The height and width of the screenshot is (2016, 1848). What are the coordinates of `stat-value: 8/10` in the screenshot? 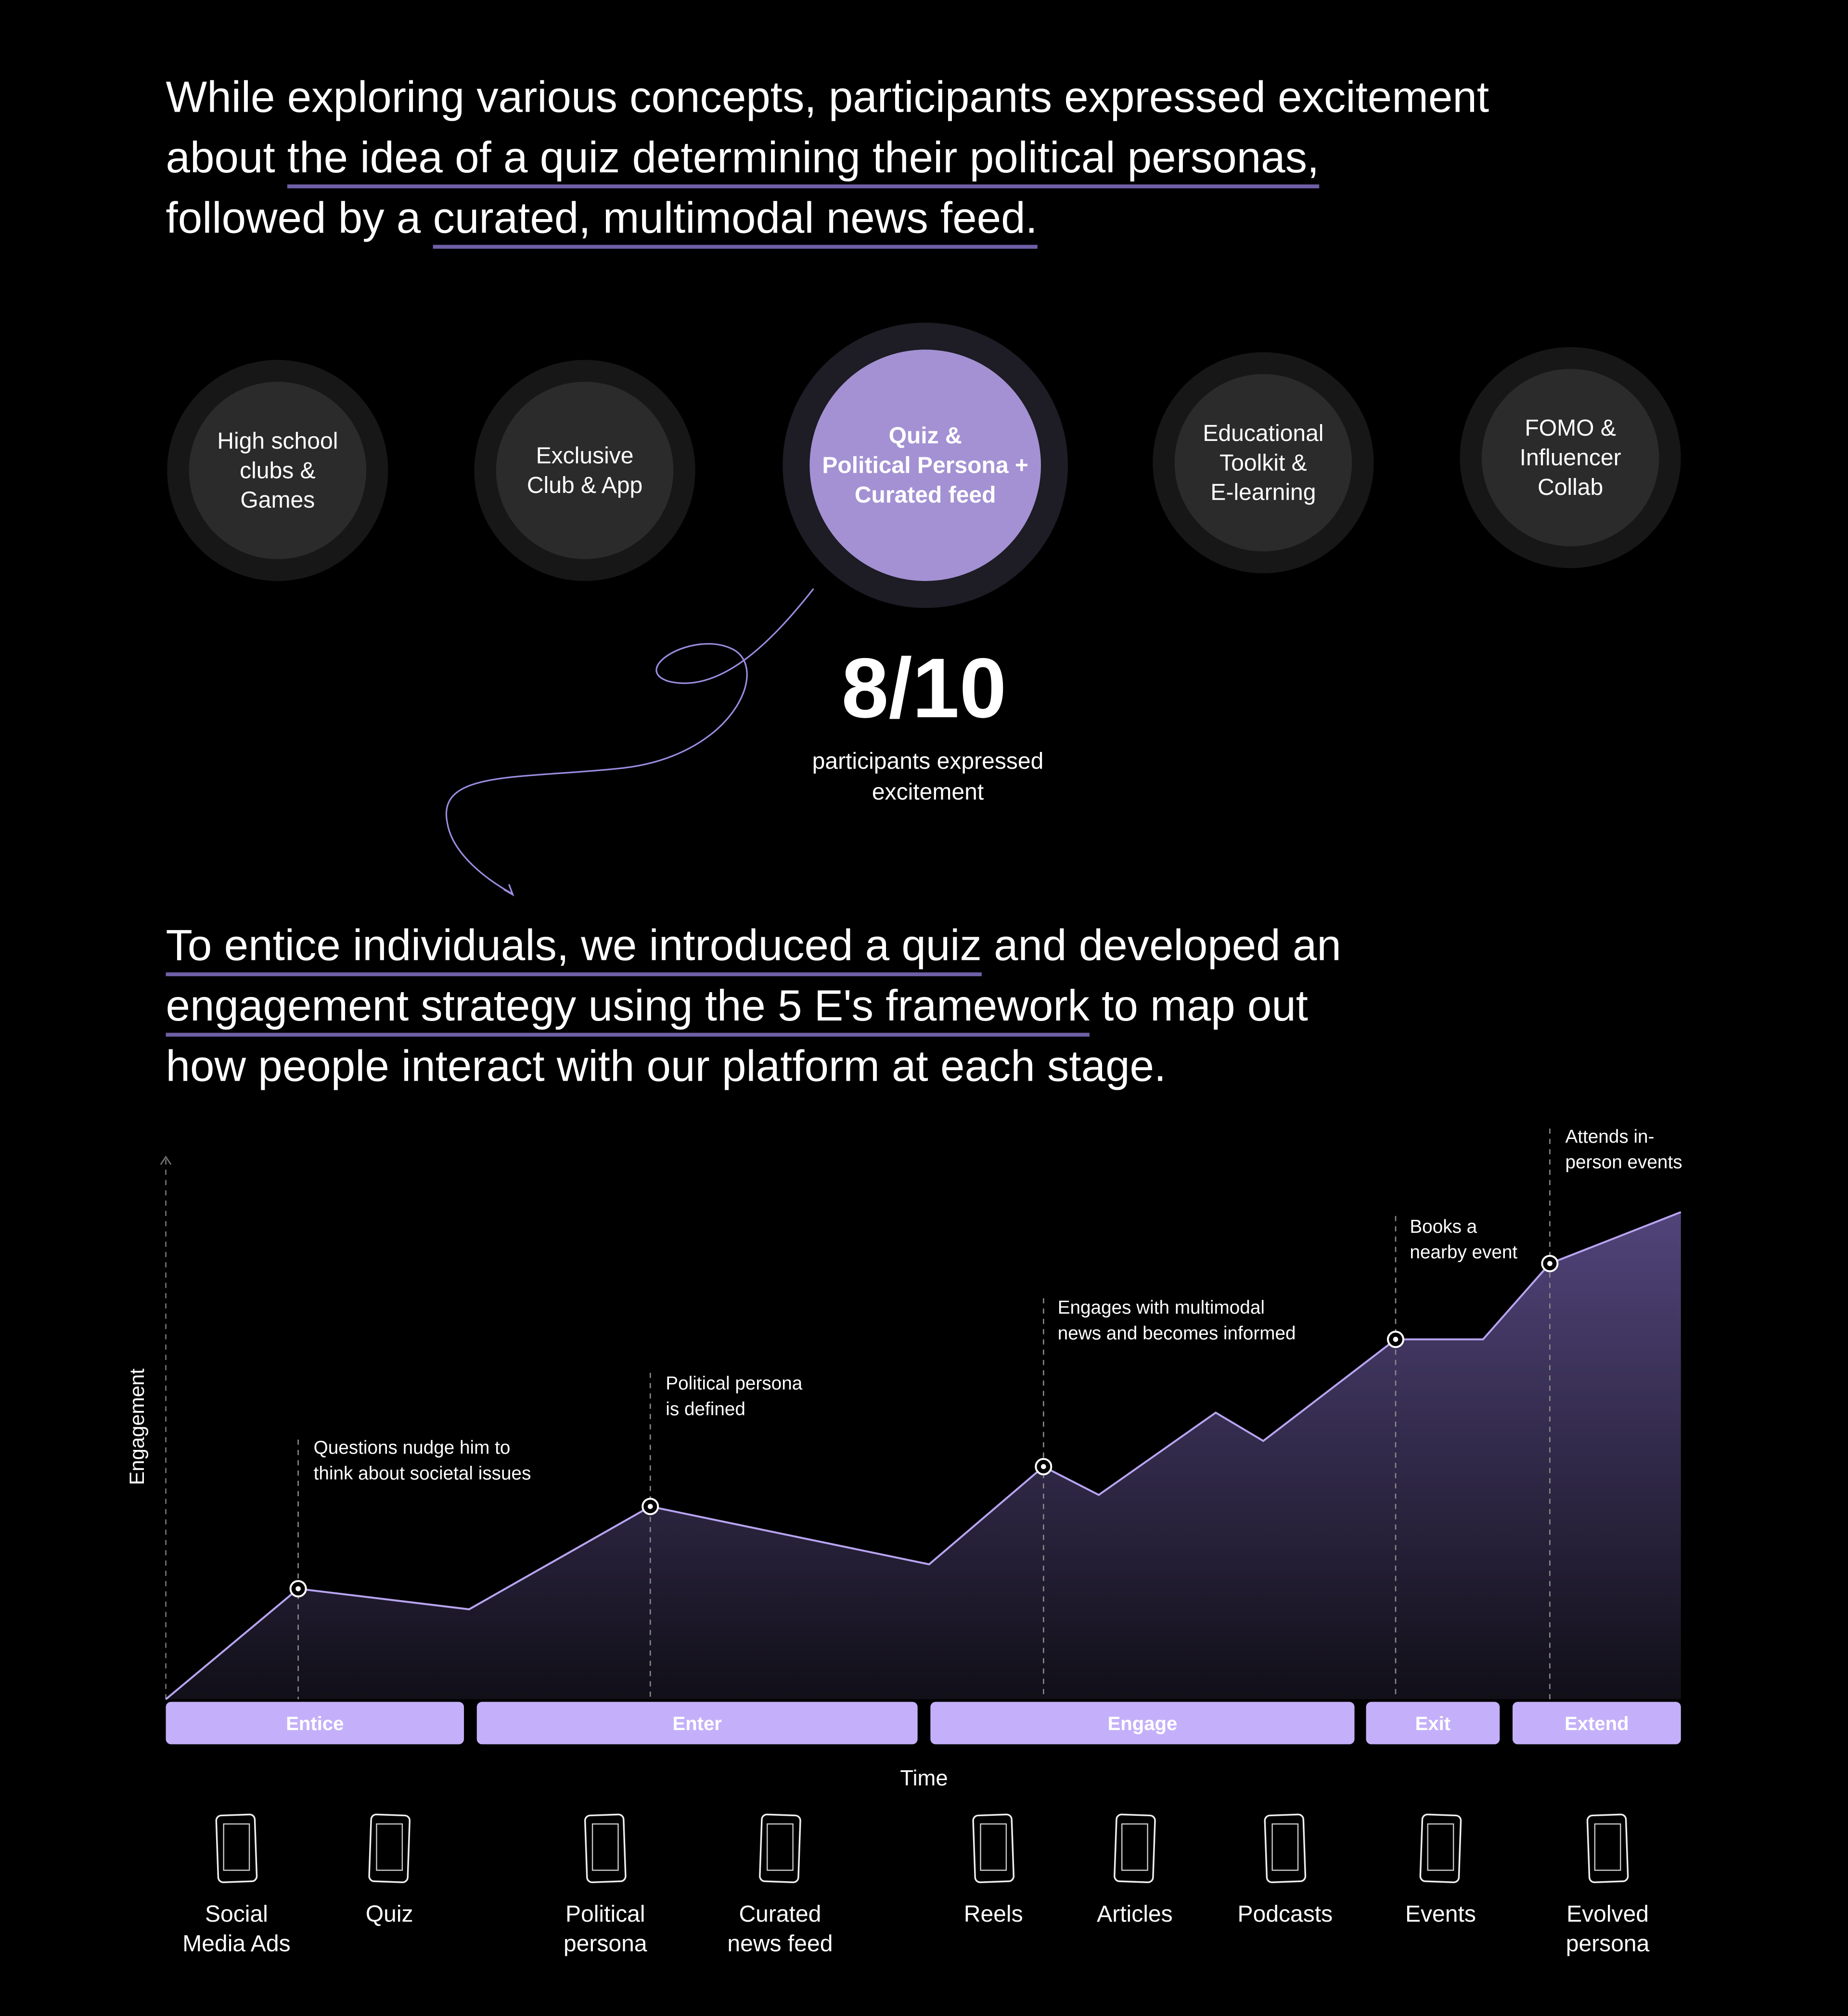 It's located at (924, 688).